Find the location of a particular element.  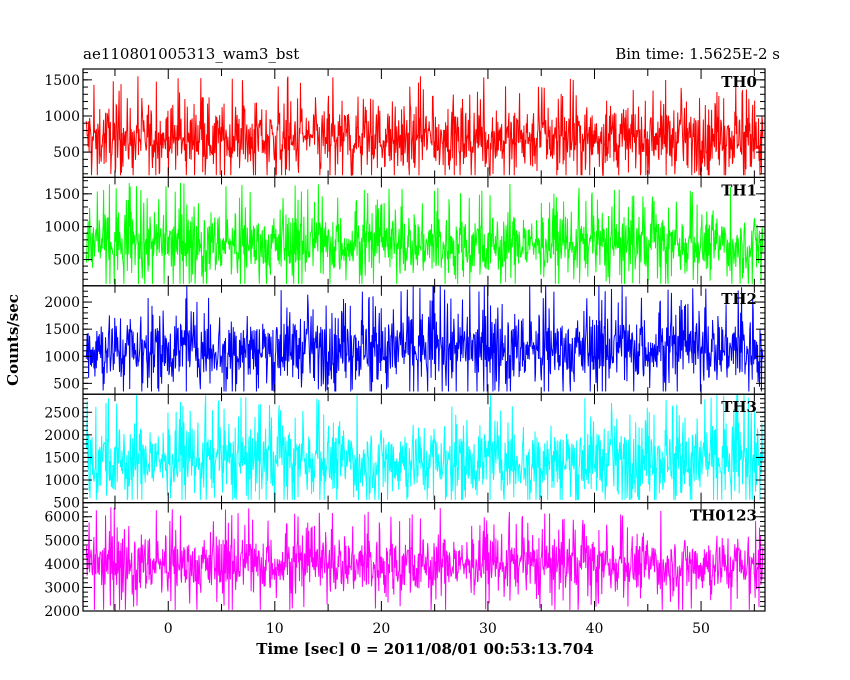

panel-label: TH2 is located at coordinates (739, 299).